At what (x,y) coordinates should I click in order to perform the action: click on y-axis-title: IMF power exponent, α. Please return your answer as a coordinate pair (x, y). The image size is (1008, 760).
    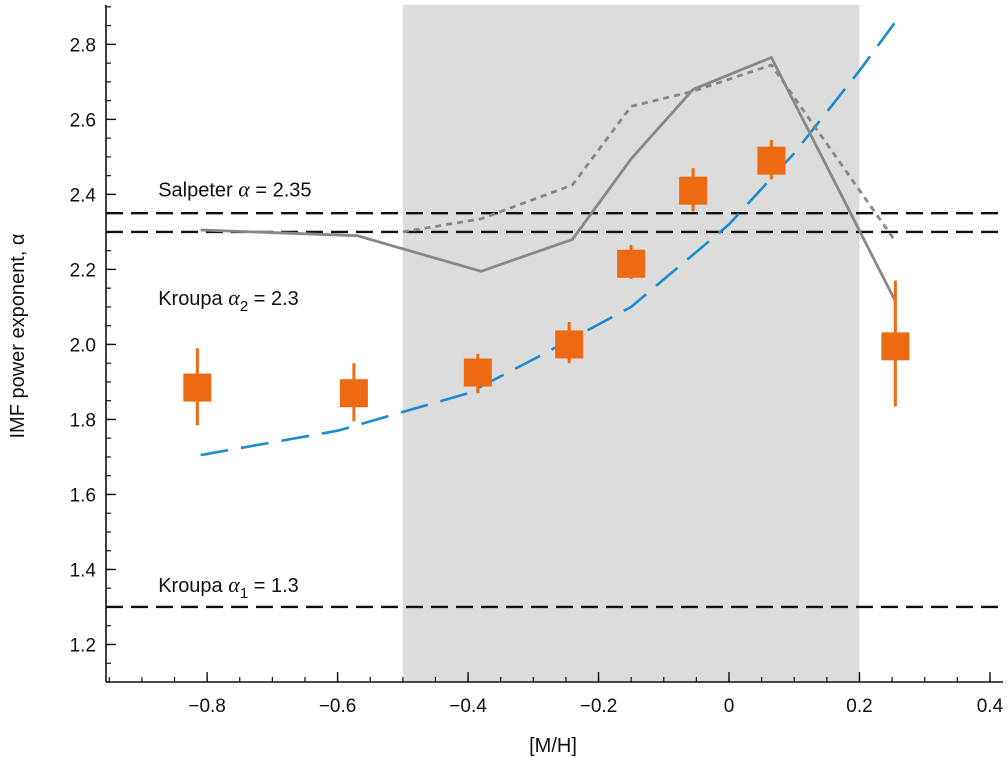
    Looking at the image, I should click on (18, 336).